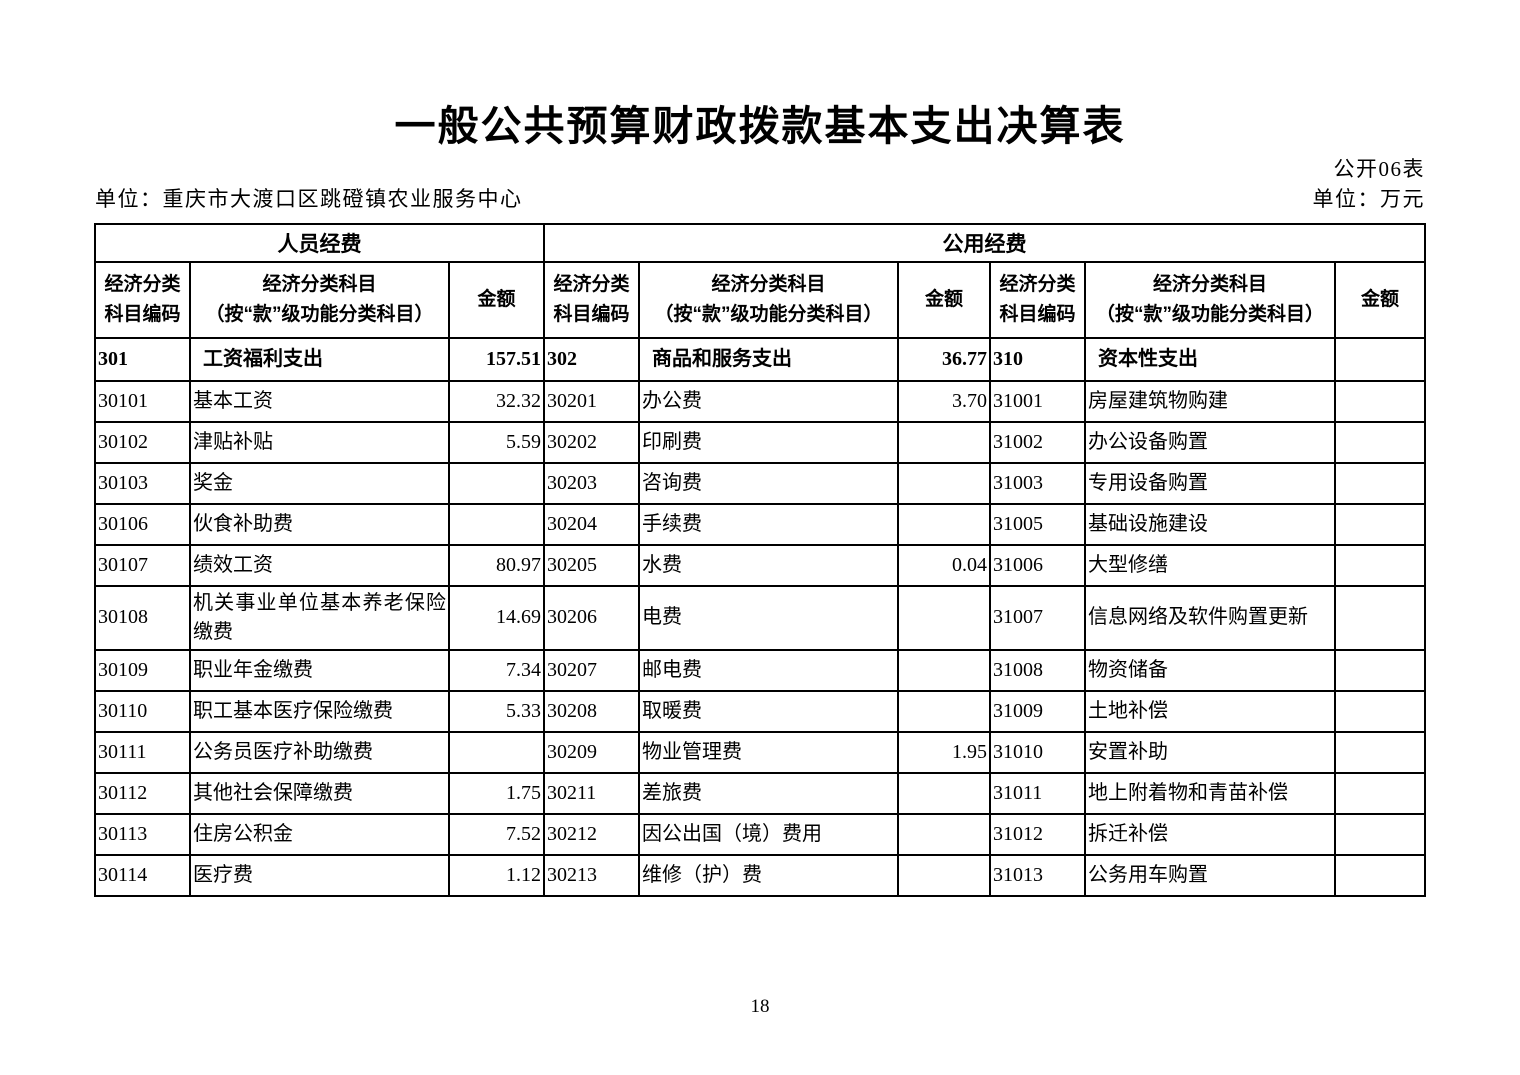  I want to click on cell-code: 31008, so click(1037, 670).